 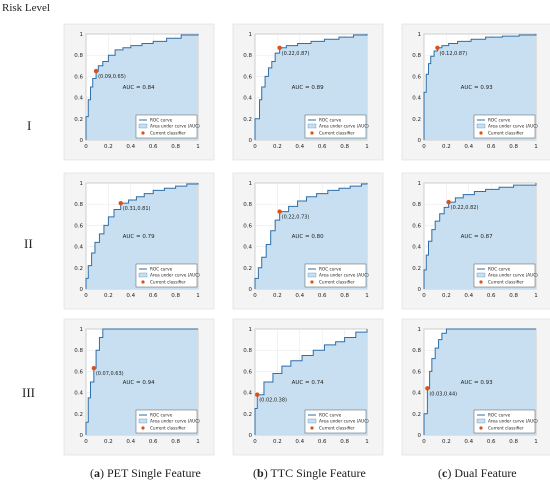 I want to click on current-classifier-label: (0.22,0.82), so click(x=465, y=208).